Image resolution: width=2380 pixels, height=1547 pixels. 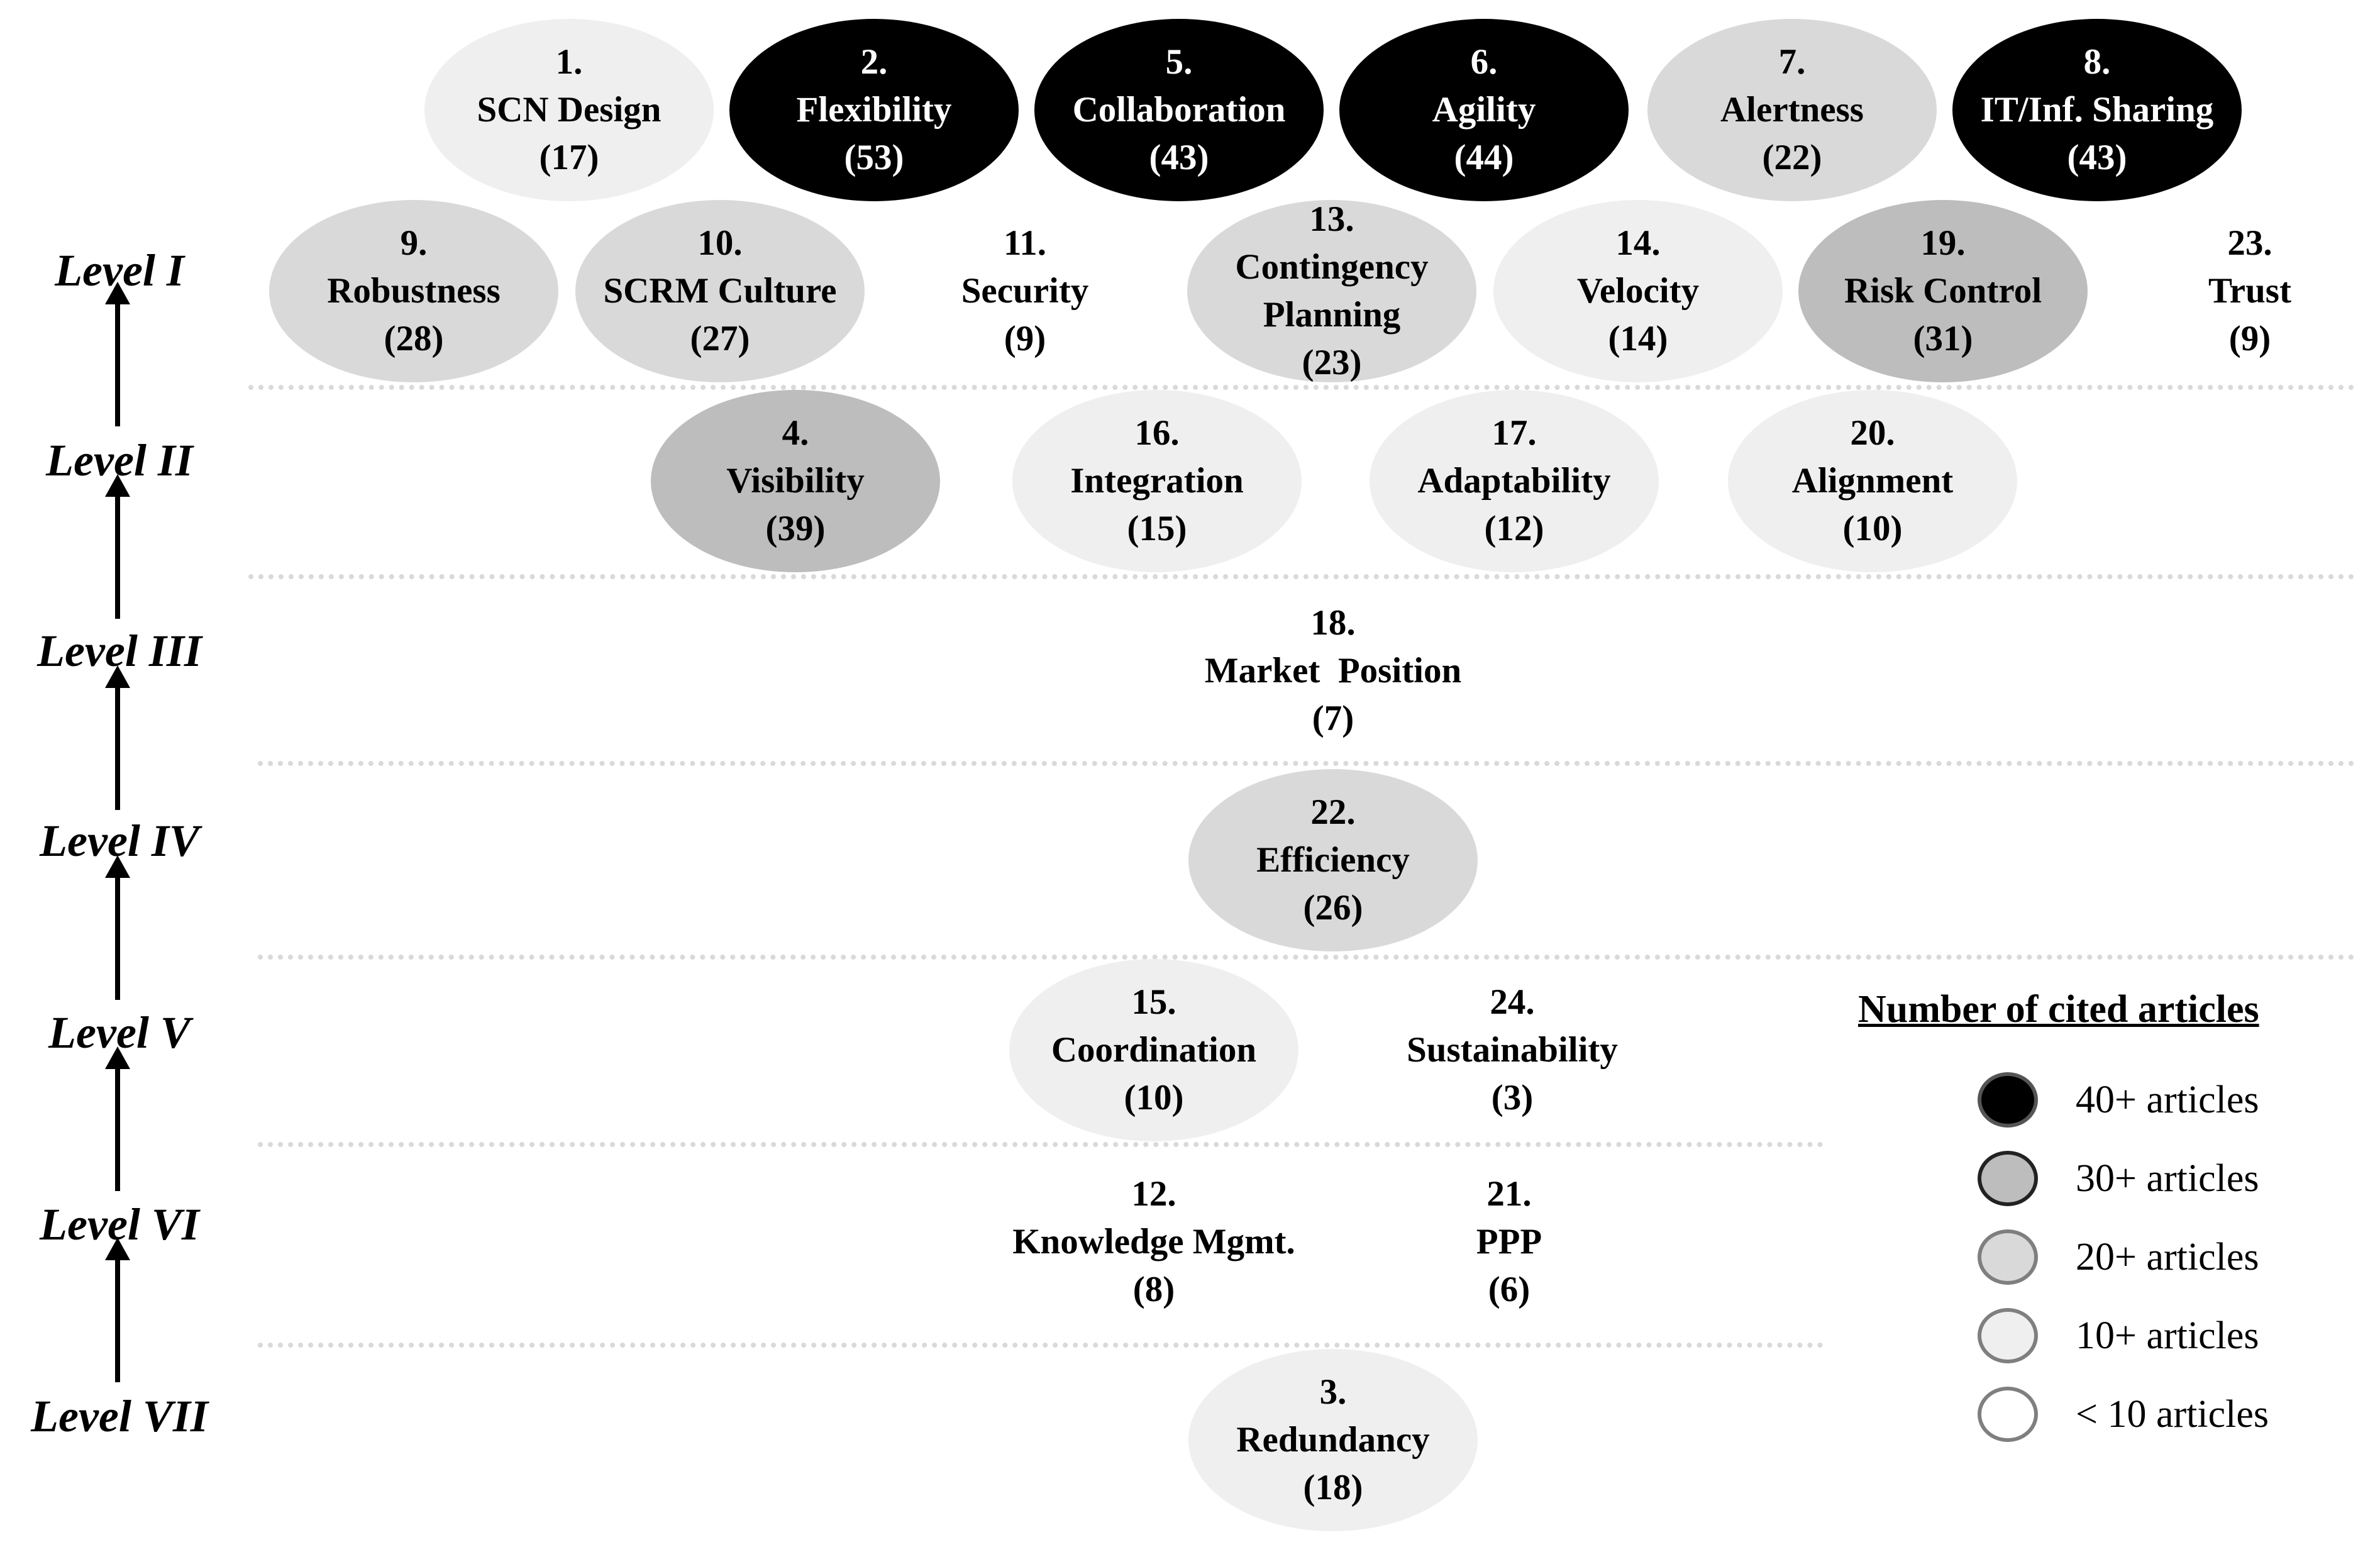 I want to click on node-risk-control: 19. Risk Control (31), so click(x=1943, y=291).